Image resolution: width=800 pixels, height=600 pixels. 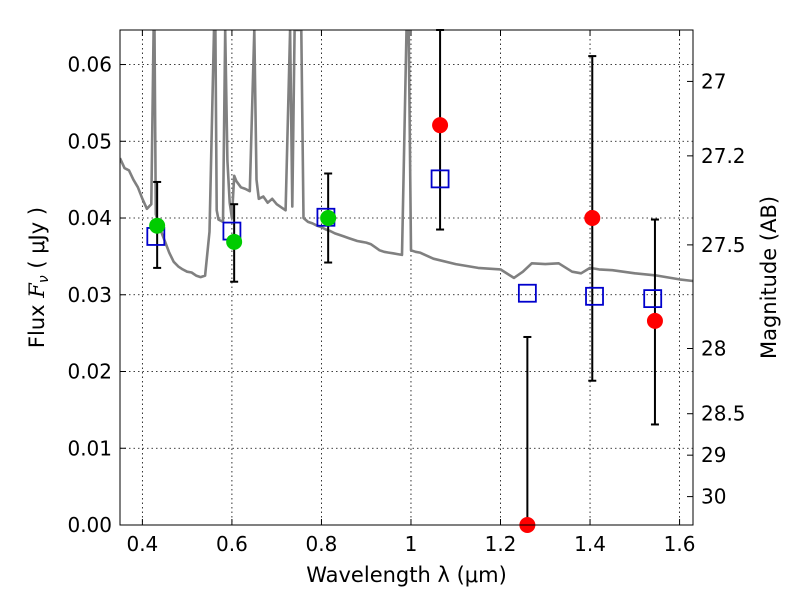 What do you see at coordinates (142, 544) in the screenshot?
I see `x-tick-label: 0.4` at bounding box center [142, 544].